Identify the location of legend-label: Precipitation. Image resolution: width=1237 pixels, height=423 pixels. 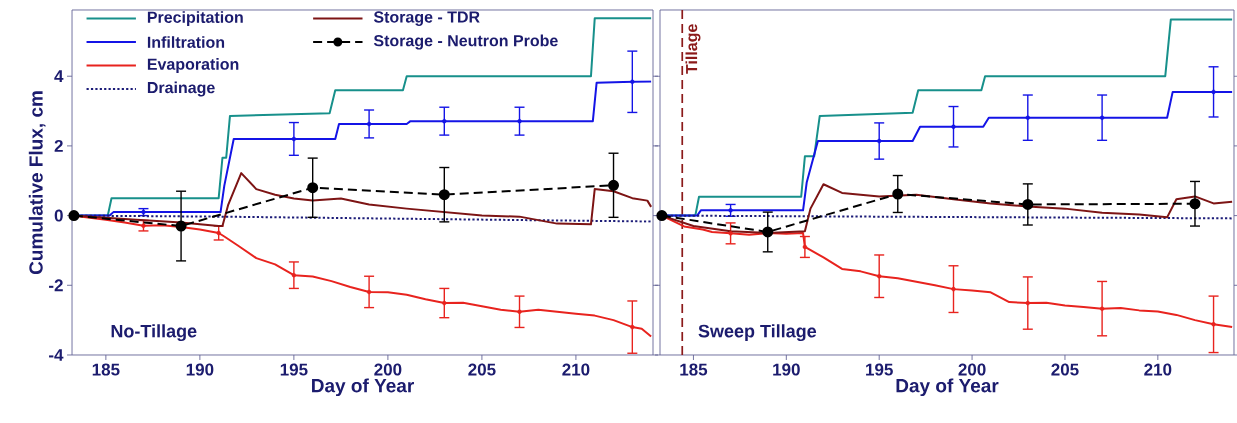
(195, 19).